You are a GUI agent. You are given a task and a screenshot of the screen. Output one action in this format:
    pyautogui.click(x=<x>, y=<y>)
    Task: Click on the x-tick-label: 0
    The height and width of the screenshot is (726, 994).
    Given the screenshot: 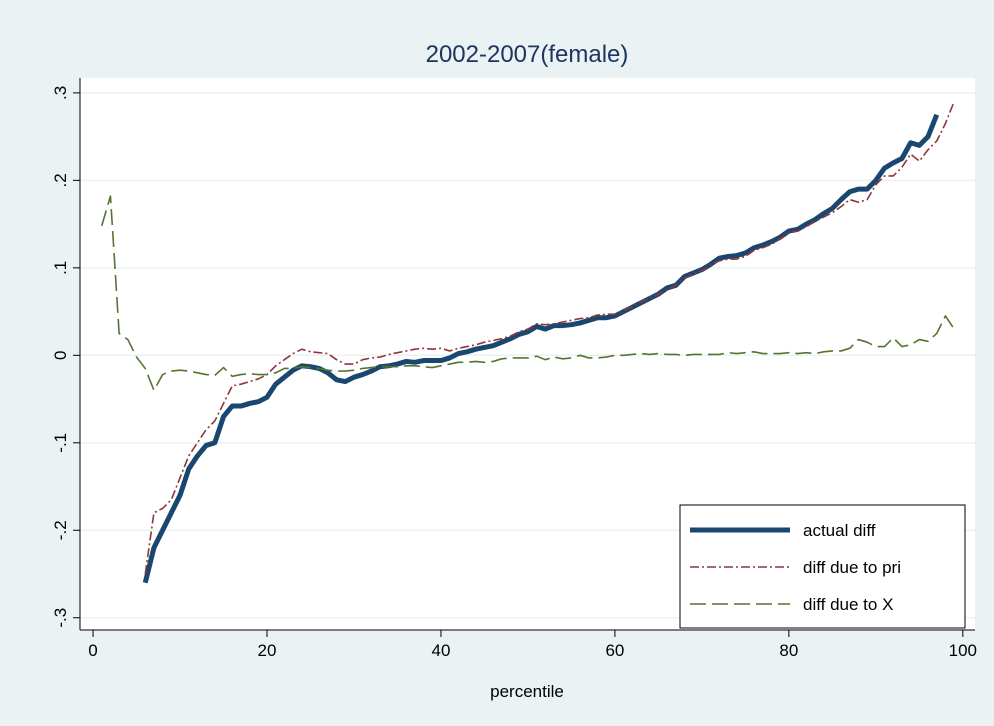 What is the action you would take?
    pyautogui.click(x=92, y=650)
    